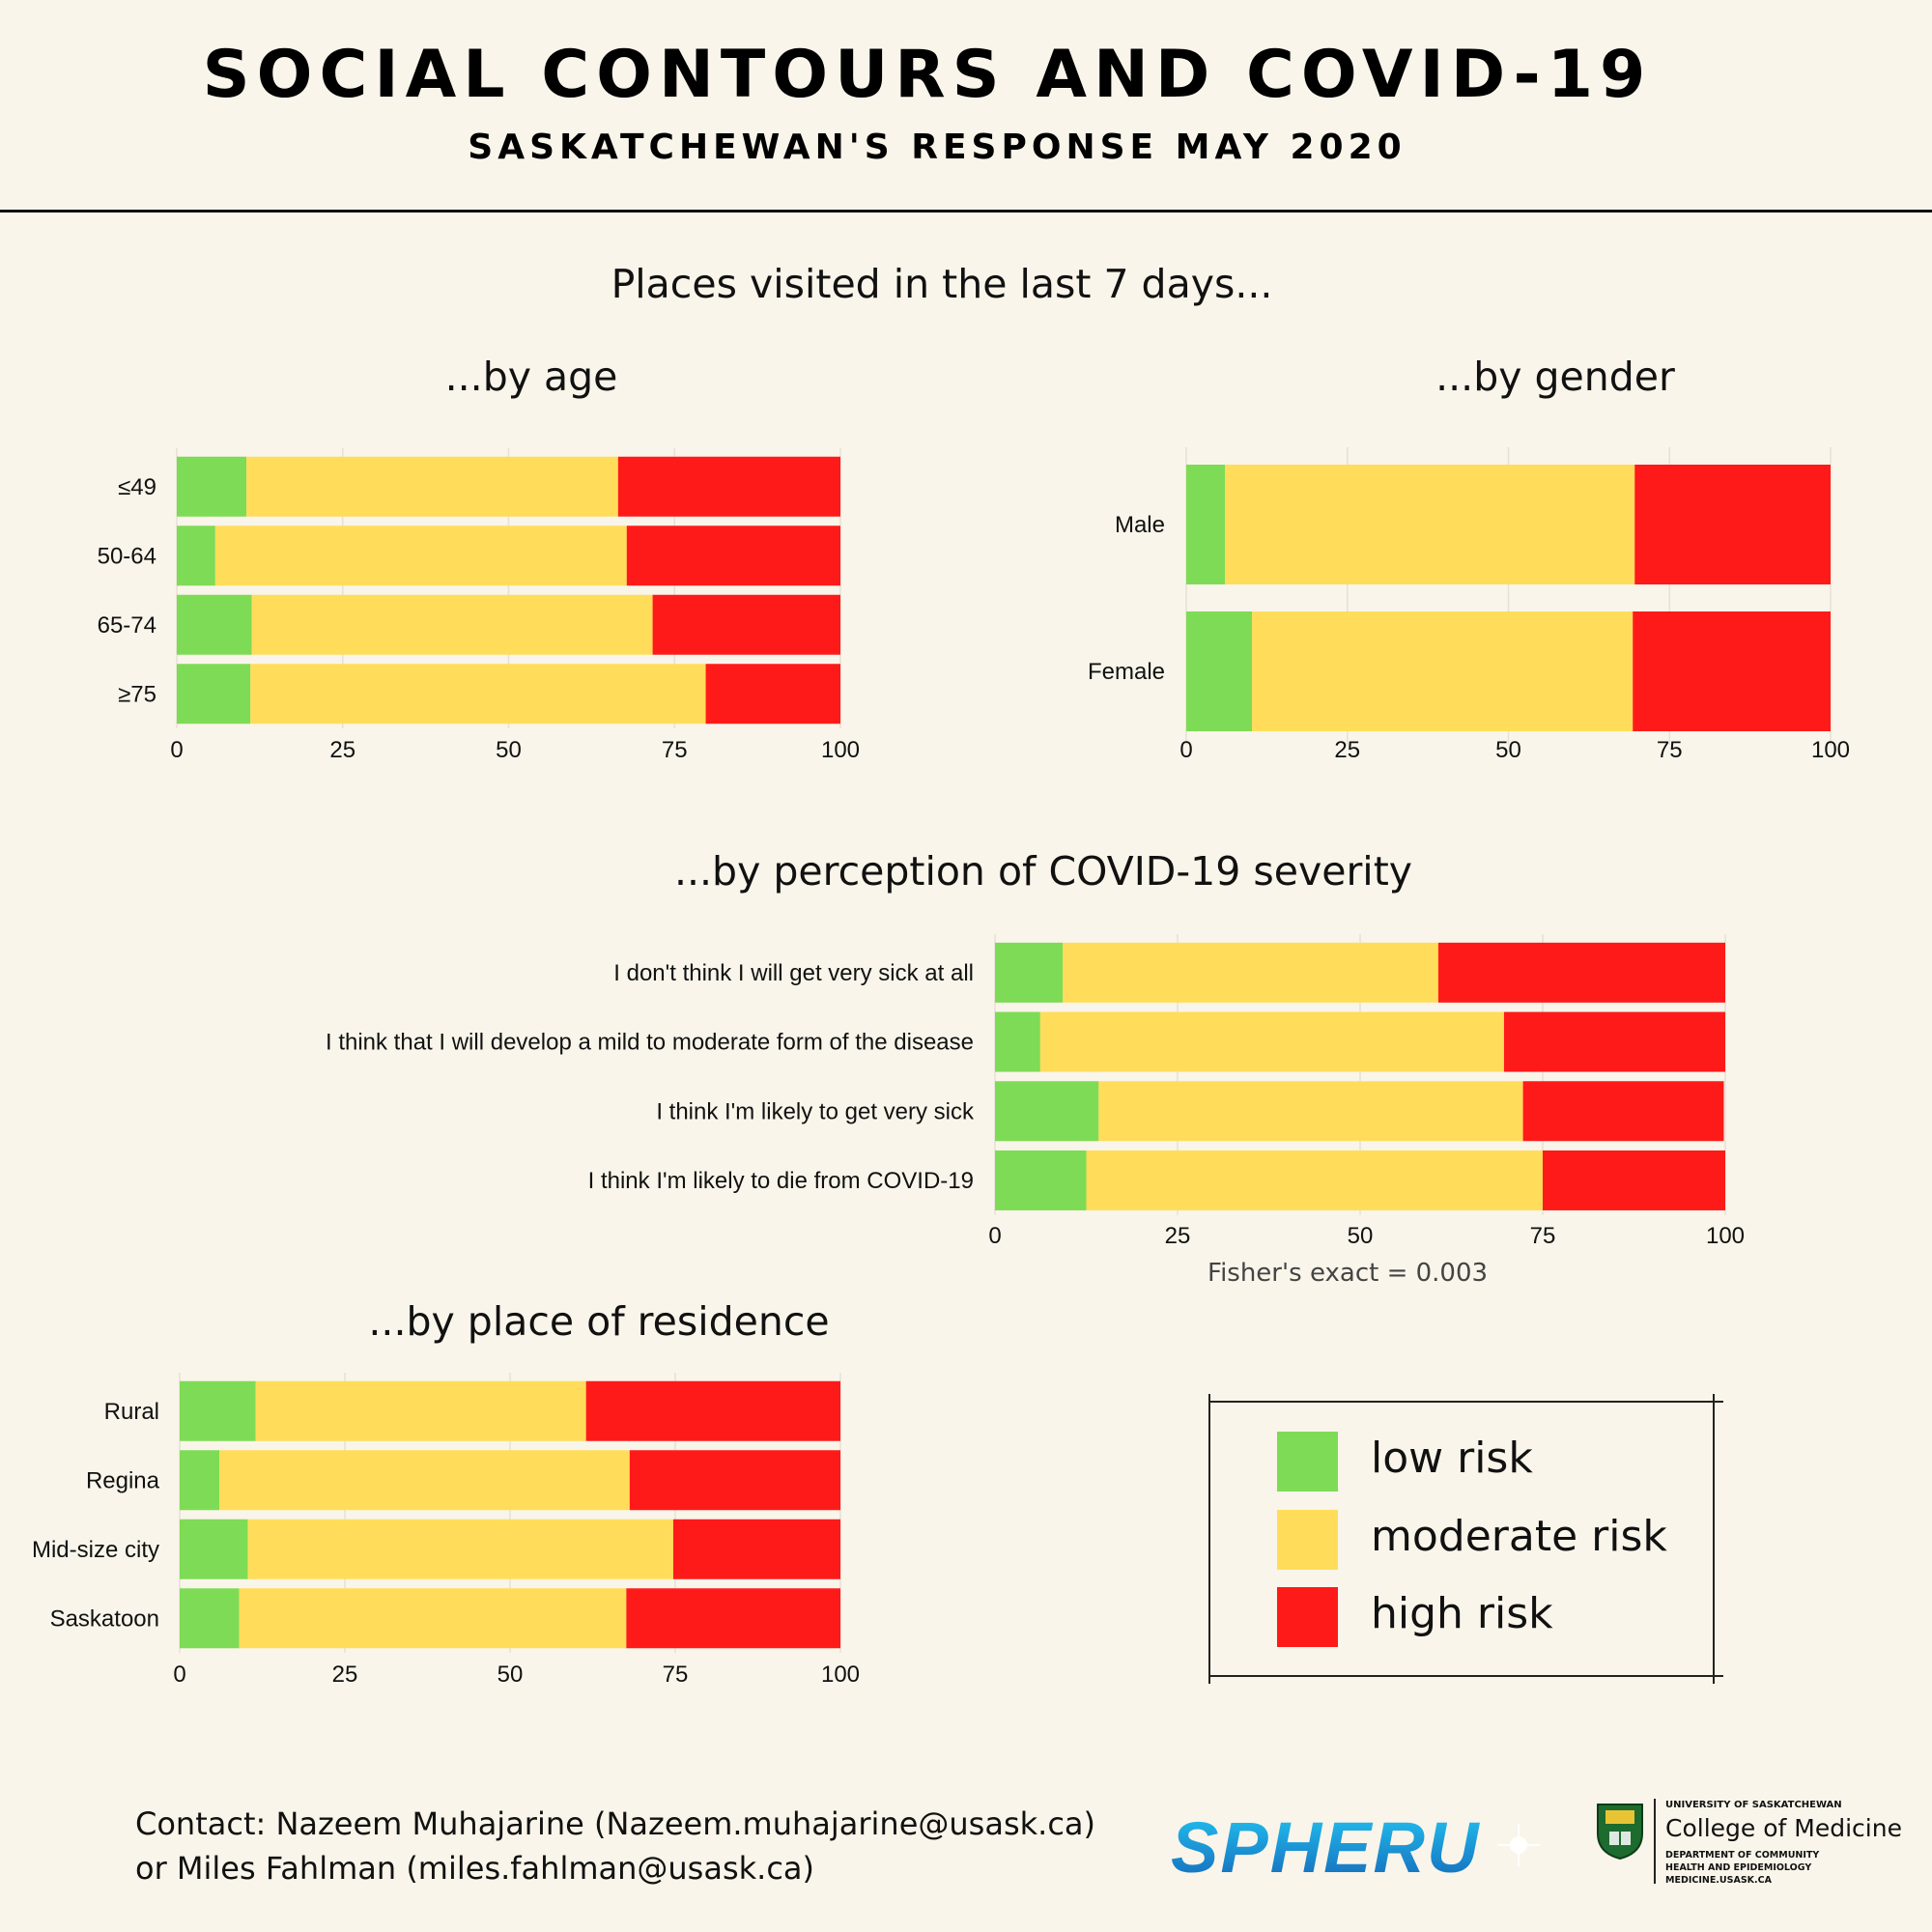  Describe the element at coordinates (966, 211) in the screenshot. I see `header-divider` at that location.